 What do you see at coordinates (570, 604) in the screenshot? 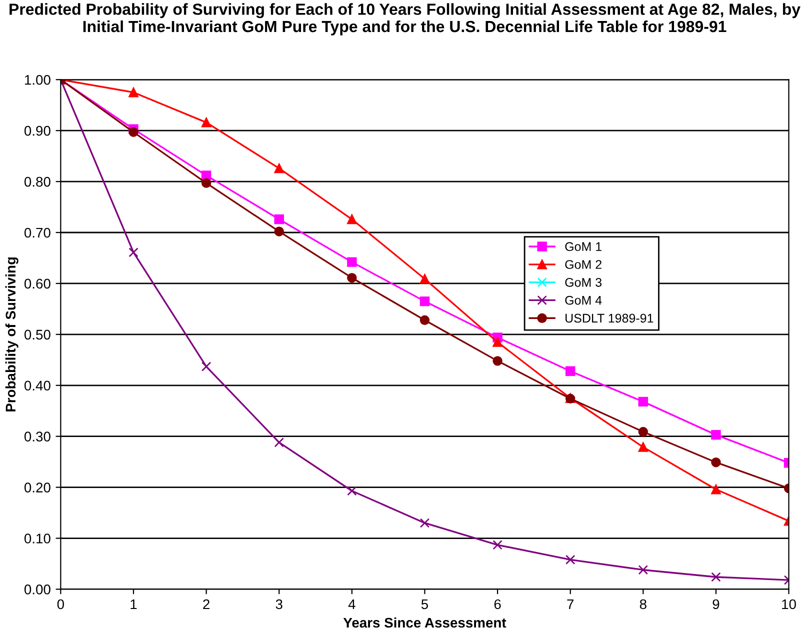
I see `x-tick-label: 7` at bounding box center [570, 604].